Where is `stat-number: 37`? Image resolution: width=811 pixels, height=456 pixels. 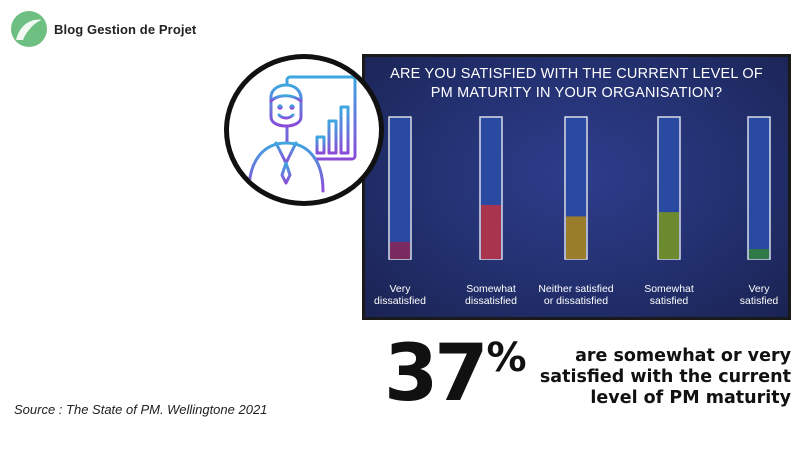 stat-number: 37 is located at coordinates (436, 374).